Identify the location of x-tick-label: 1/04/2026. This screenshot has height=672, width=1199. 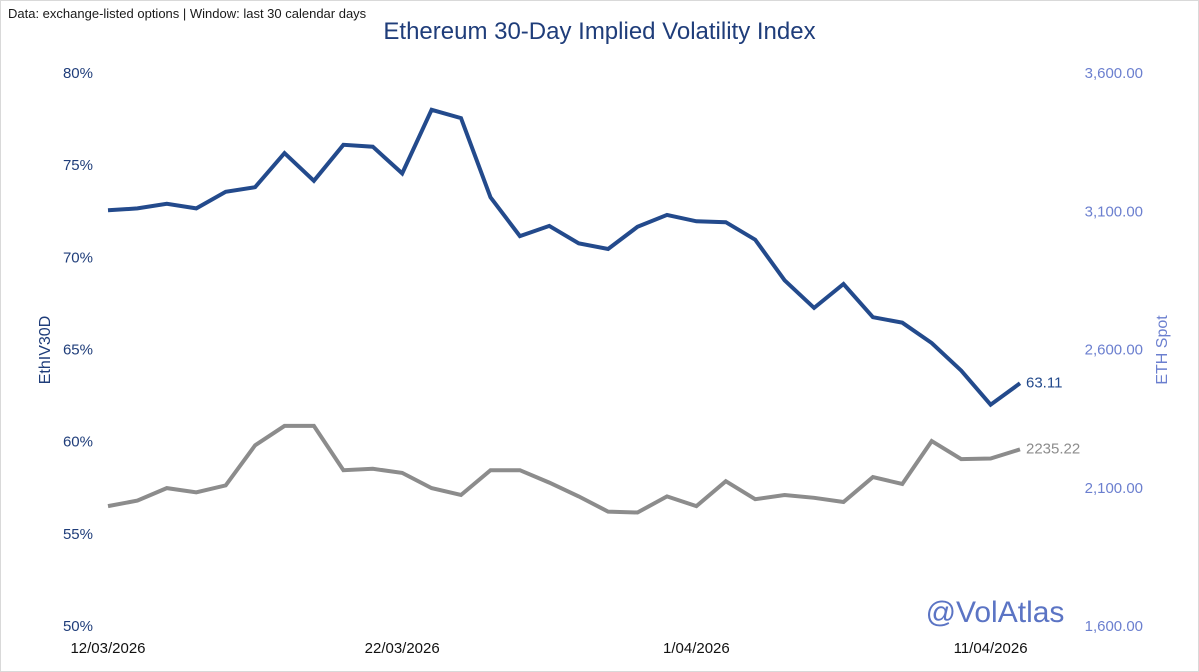
(696, 648).